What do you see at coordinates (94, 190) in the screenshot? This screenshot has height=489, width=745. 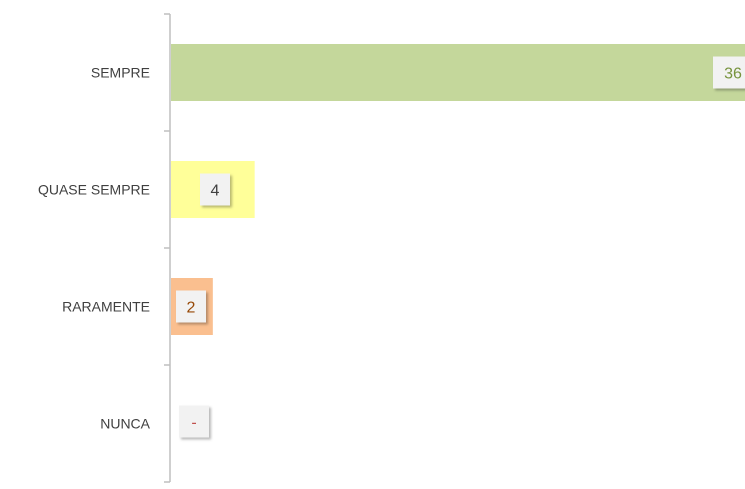 I see `category-label: QUASE SEMPRE` at bounding box center [94, 190].